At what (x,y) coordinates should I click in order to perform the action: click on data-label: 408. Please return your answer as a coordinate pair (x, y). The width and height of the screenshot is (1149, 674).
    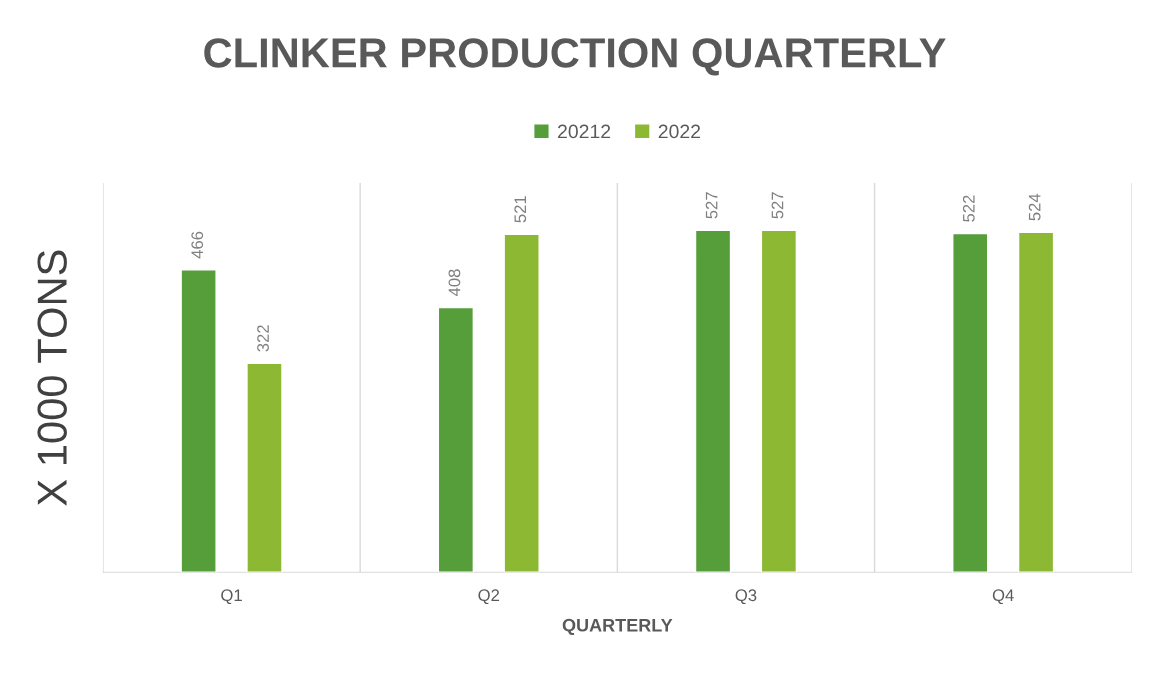
    Looking at the image, I should click on (454, 283).